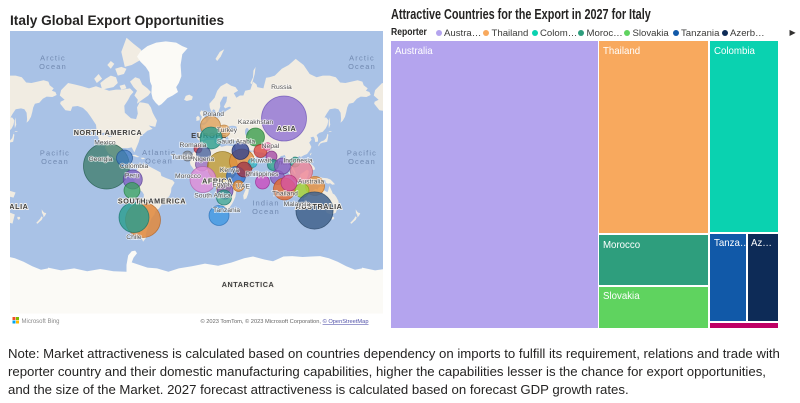 This screenshot has height=403, width=800. Describe the element at coordinates (182, 157) in the screenshot. I see `svg-text: Tunisia` at that location.